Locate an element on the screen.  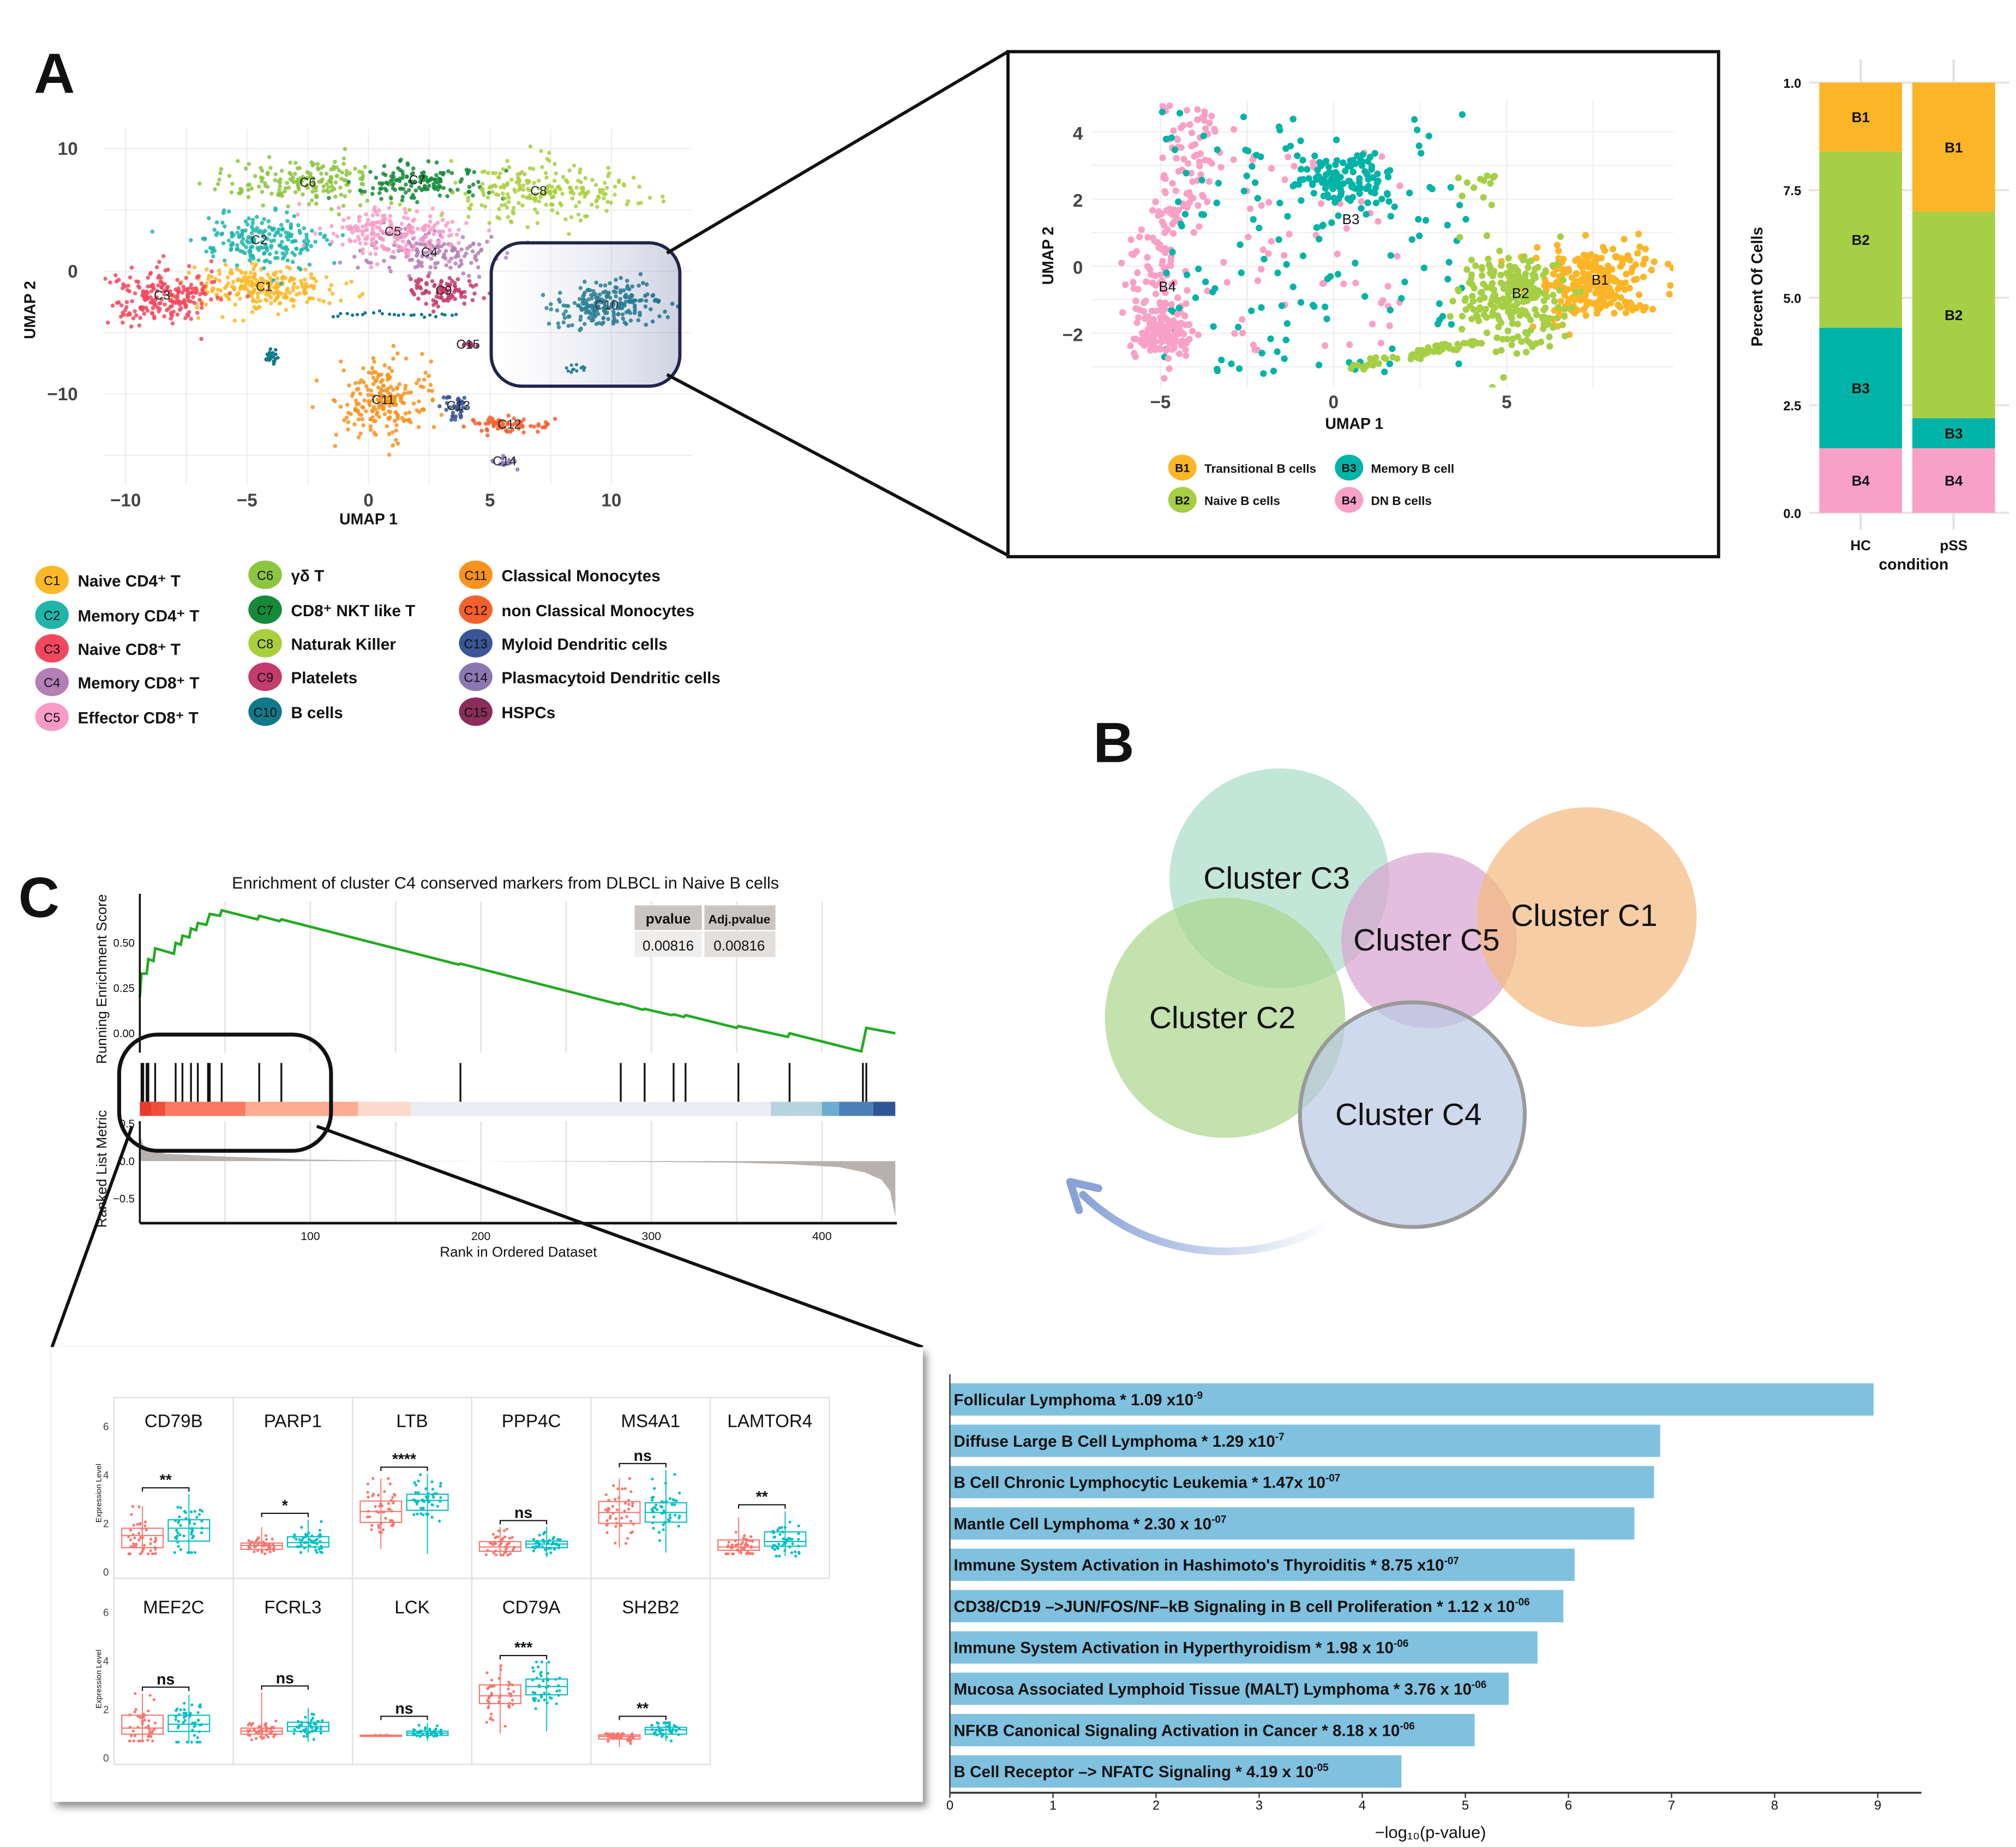
significance-bracket is located at coordinates (523, 1523).